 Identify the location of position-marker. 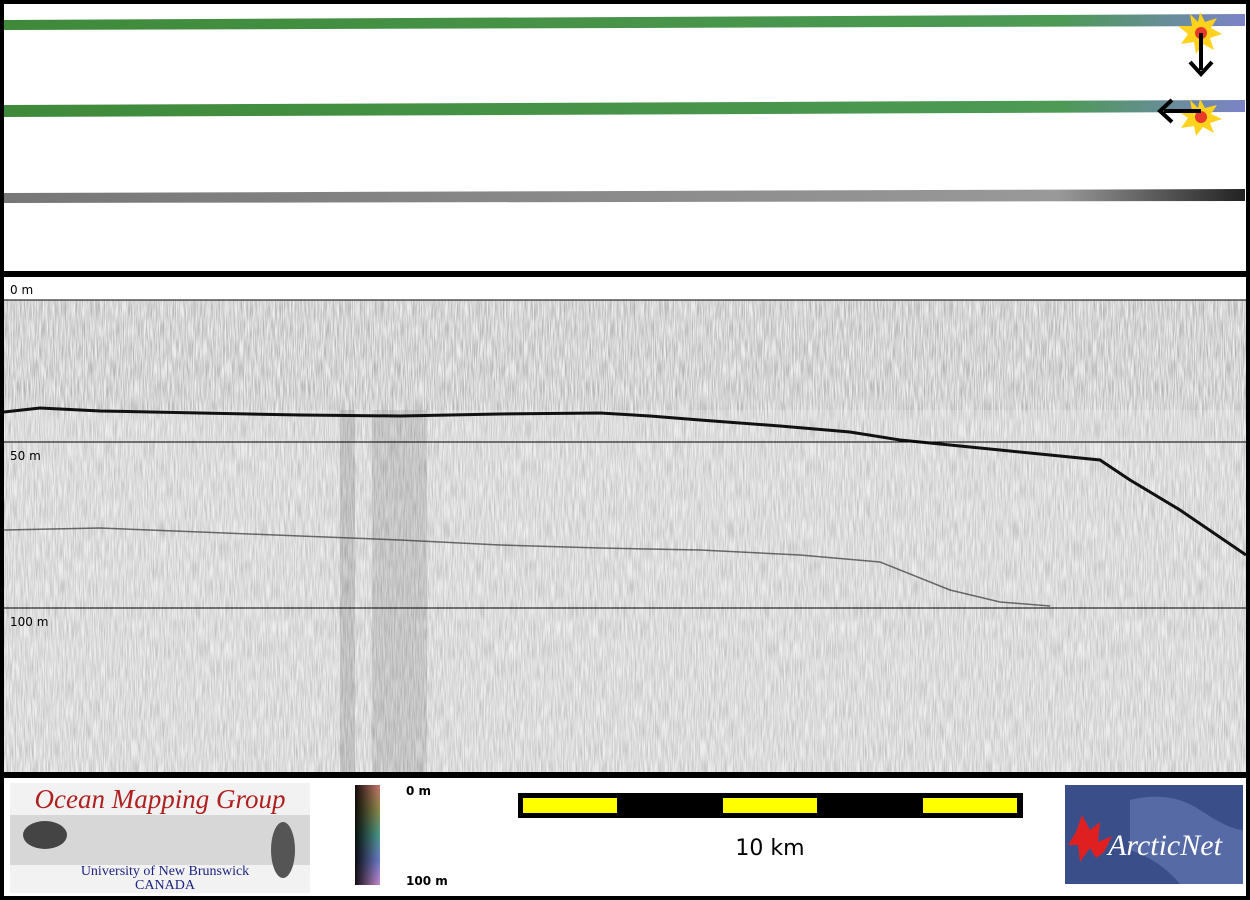
(1189, 74).